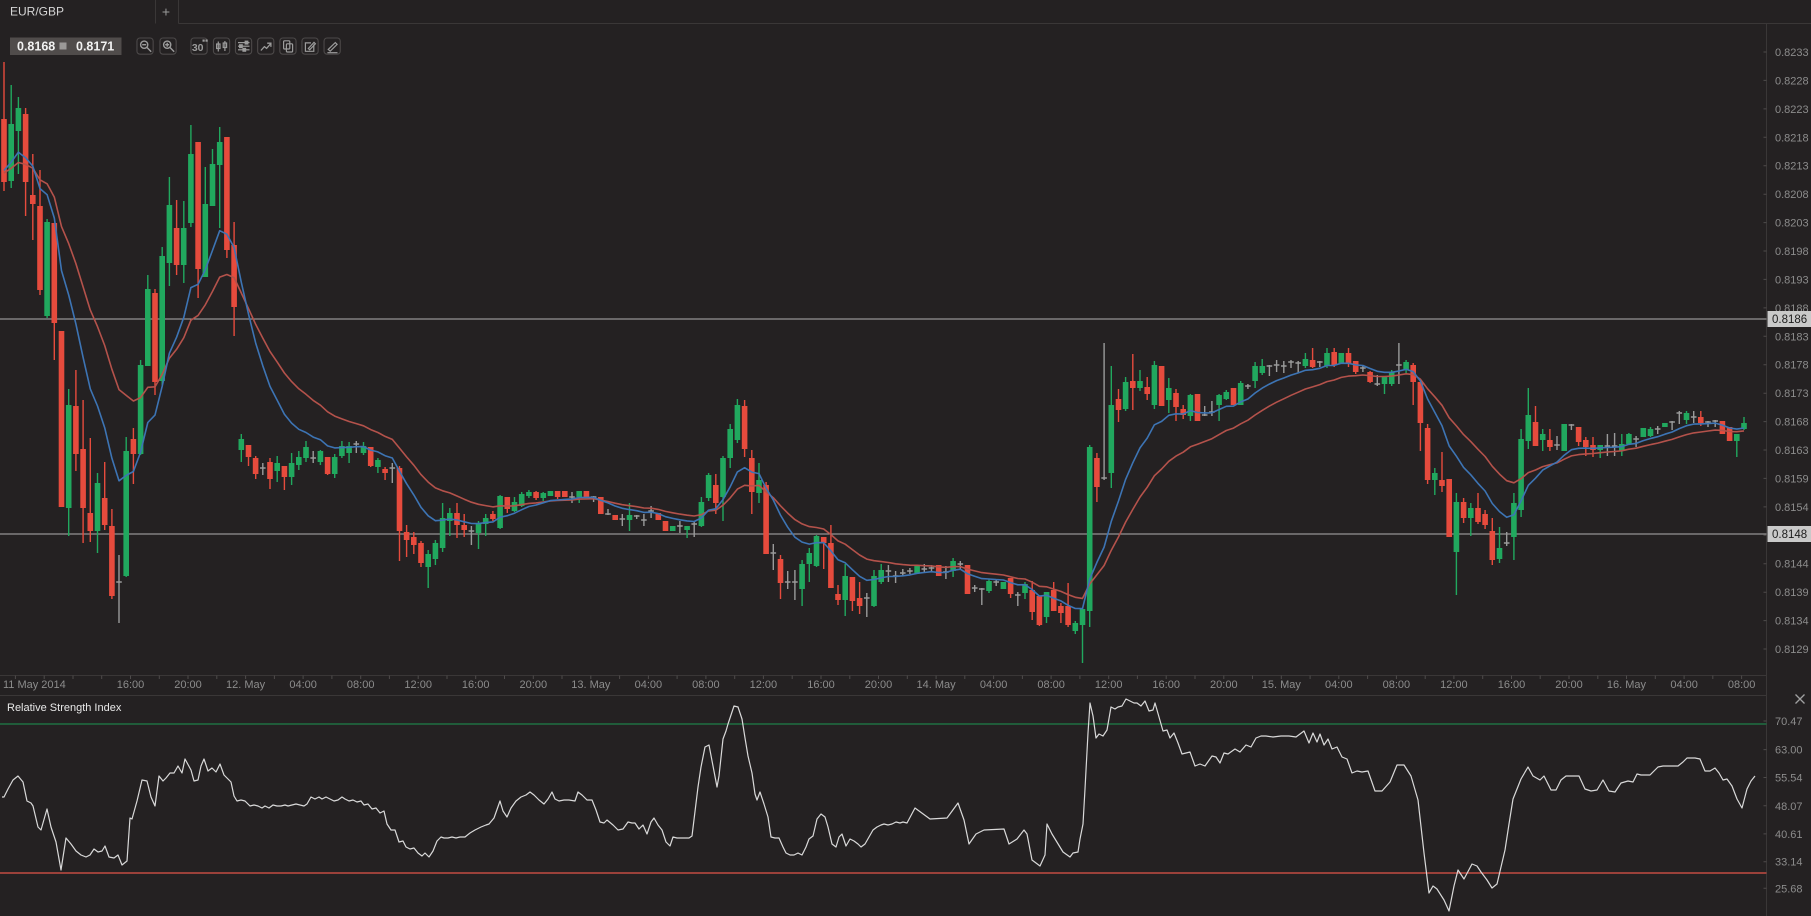  What do you see at coordinates (1282, 685) in the screenshot?
I see `svg-text: 15. May` at bounding box center [1282, 685].